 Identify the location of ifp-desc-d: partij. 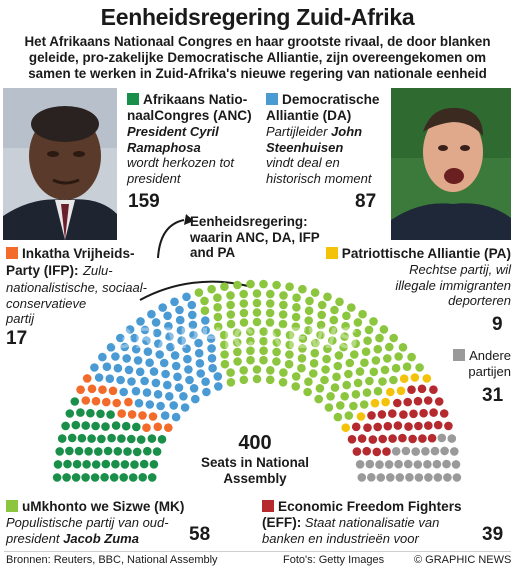
(20, 318).